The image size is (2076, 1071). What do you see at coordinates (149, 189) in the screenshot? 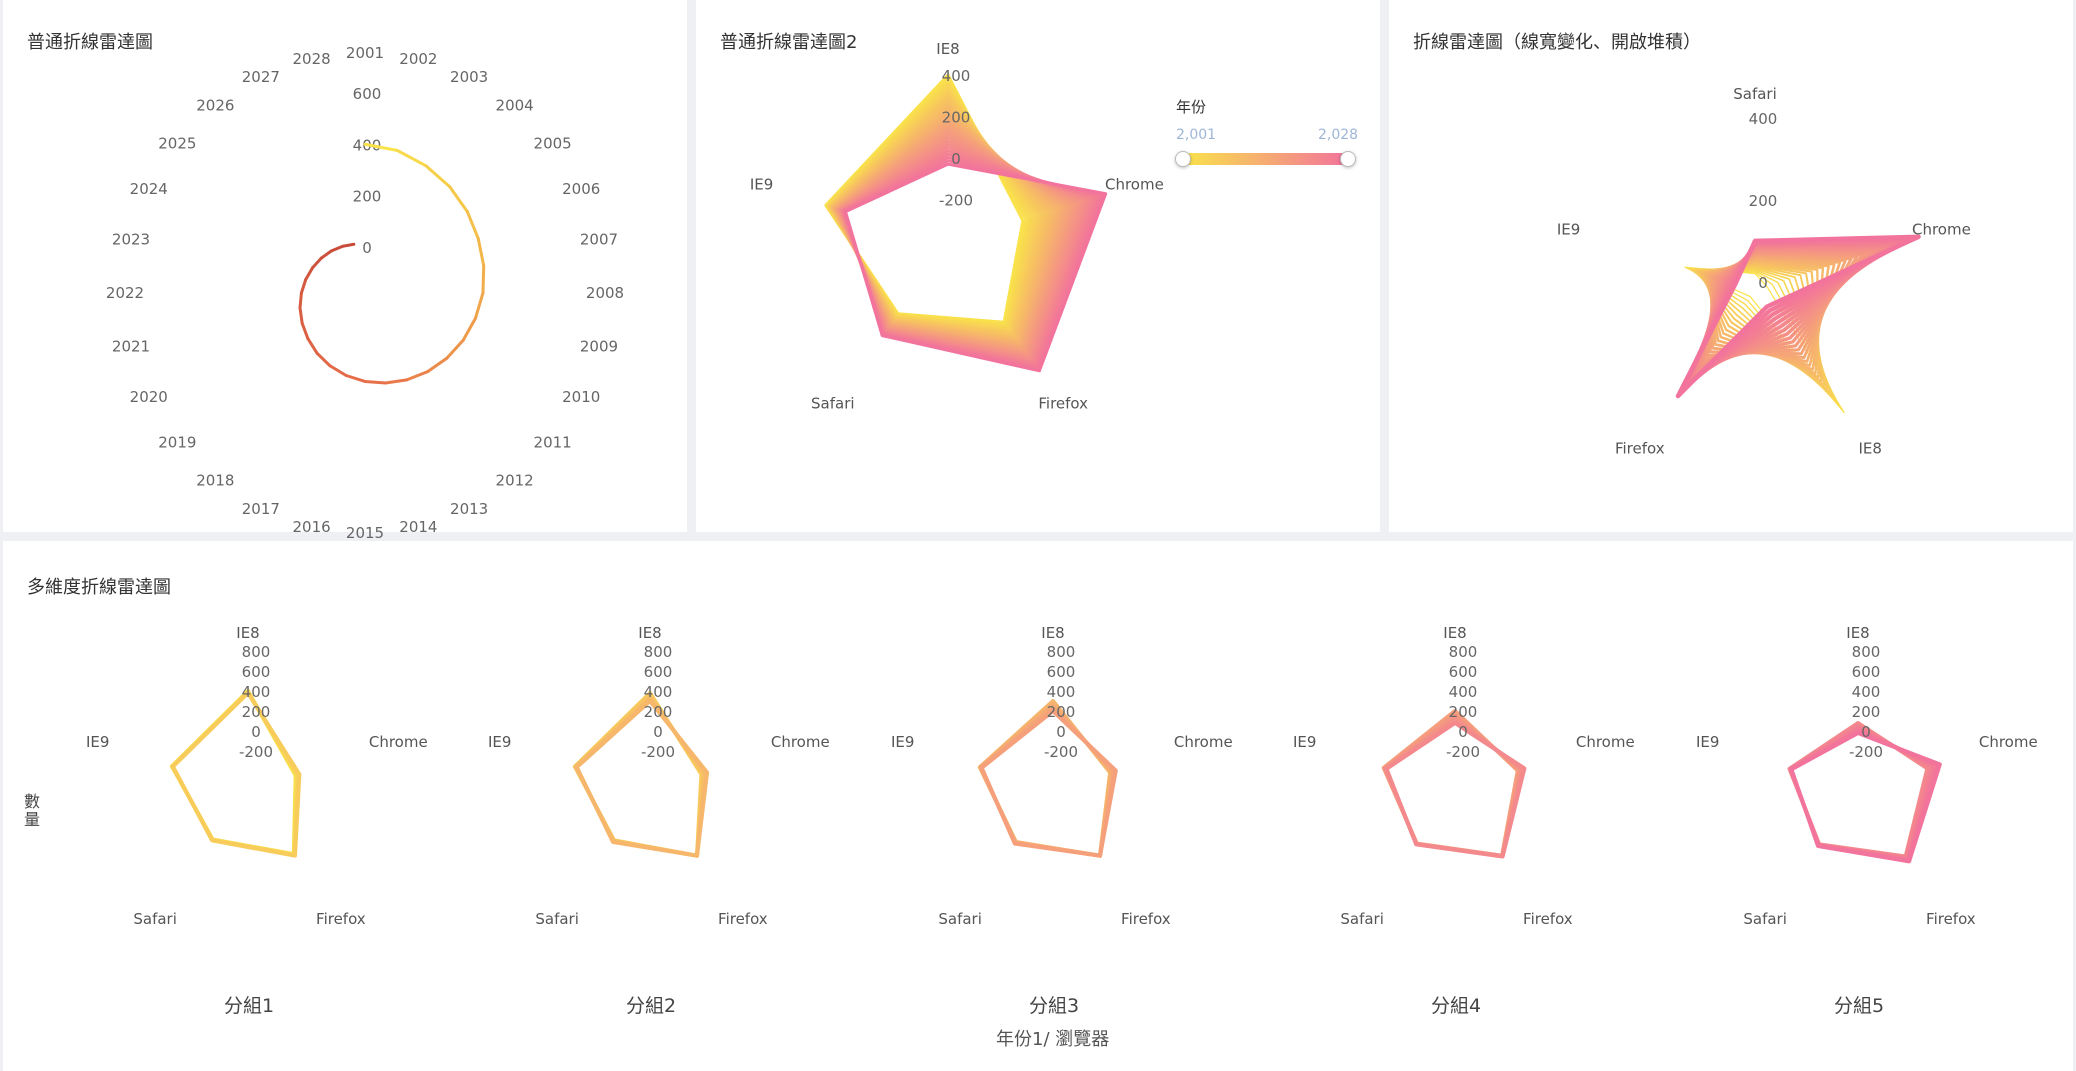
I see `angle-label: 2024` at bounding box center [149, 189].